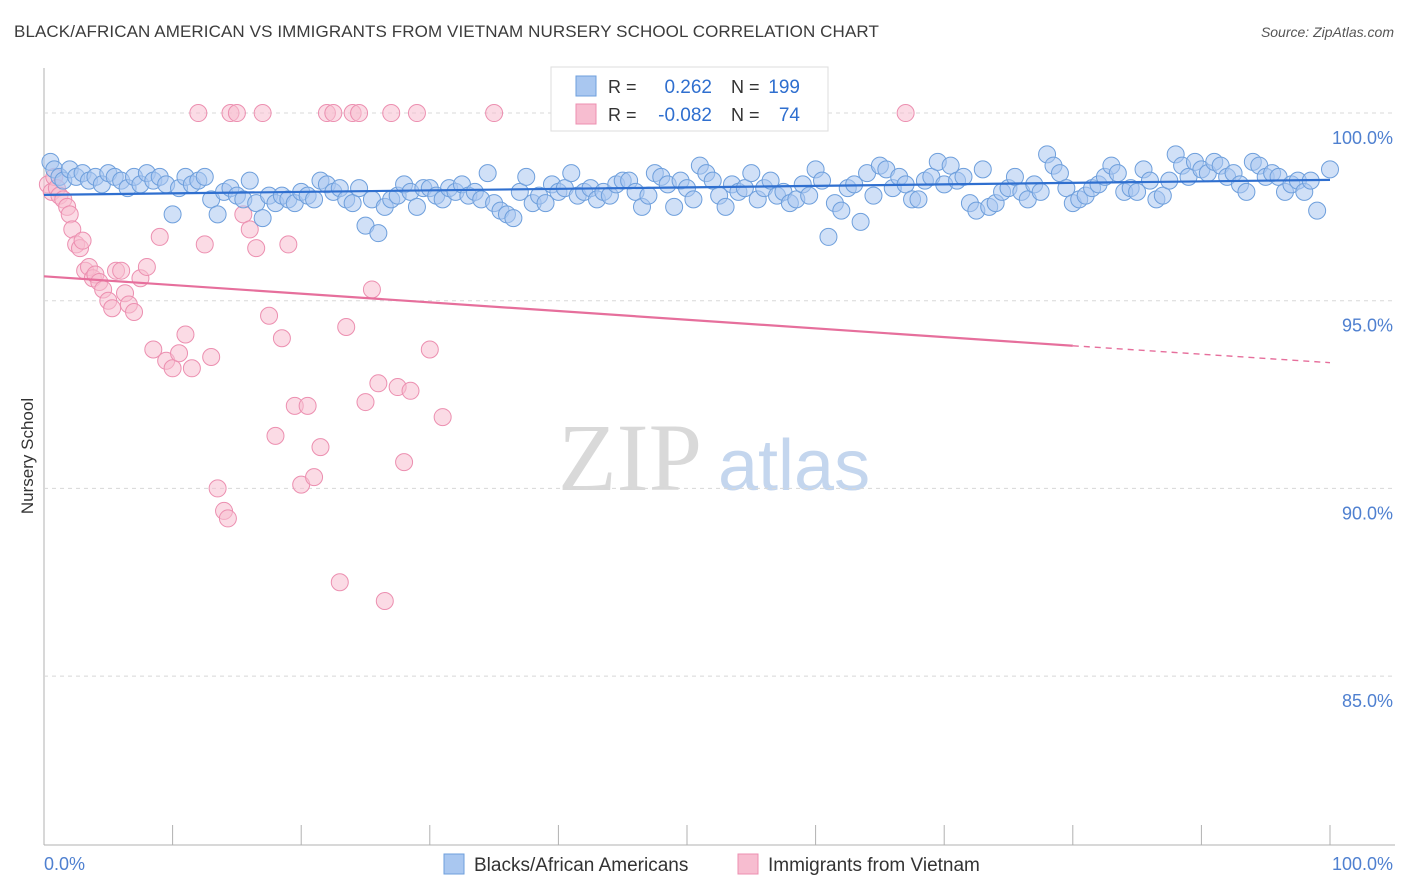 The image size is (1406, 892). I want to click on stats-n-value-pink: 74, so click(790, 115).